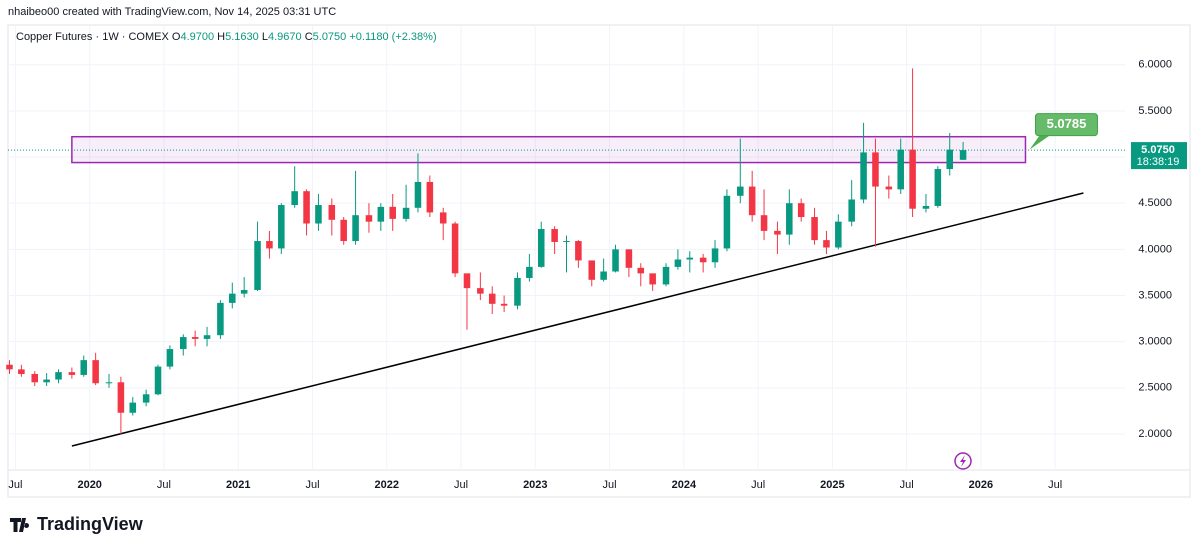 The image size is (1200, 551). I want to click on y-tick-label: 4.5000, so click(1155, 203).